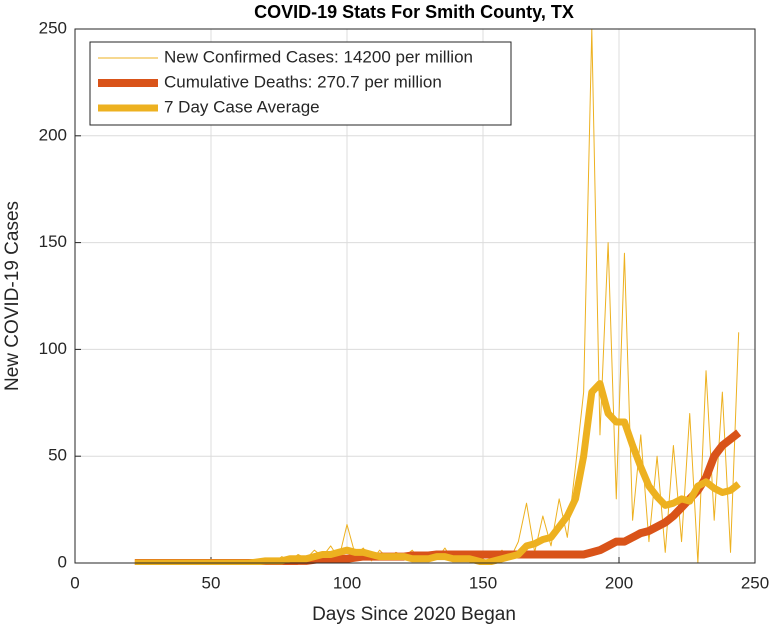 This screenshot has height=630, width=772. I want to click on x-axis-label: Days Since 2020 Began, so click(414, 614).